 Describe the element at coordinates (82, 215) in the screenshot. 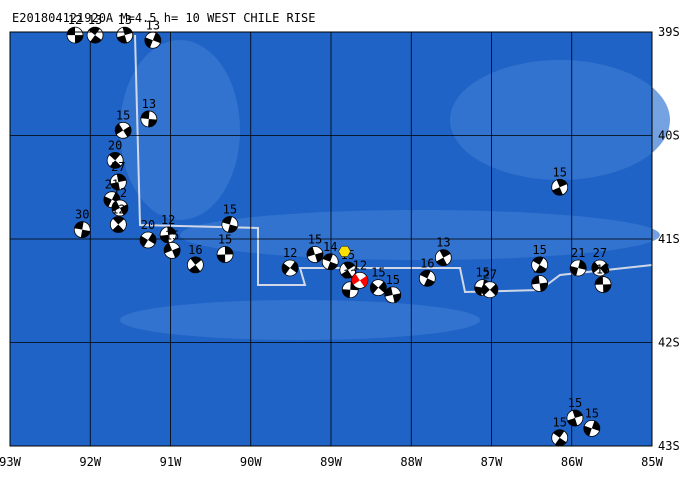

I see `depth-label: 30` at that location.